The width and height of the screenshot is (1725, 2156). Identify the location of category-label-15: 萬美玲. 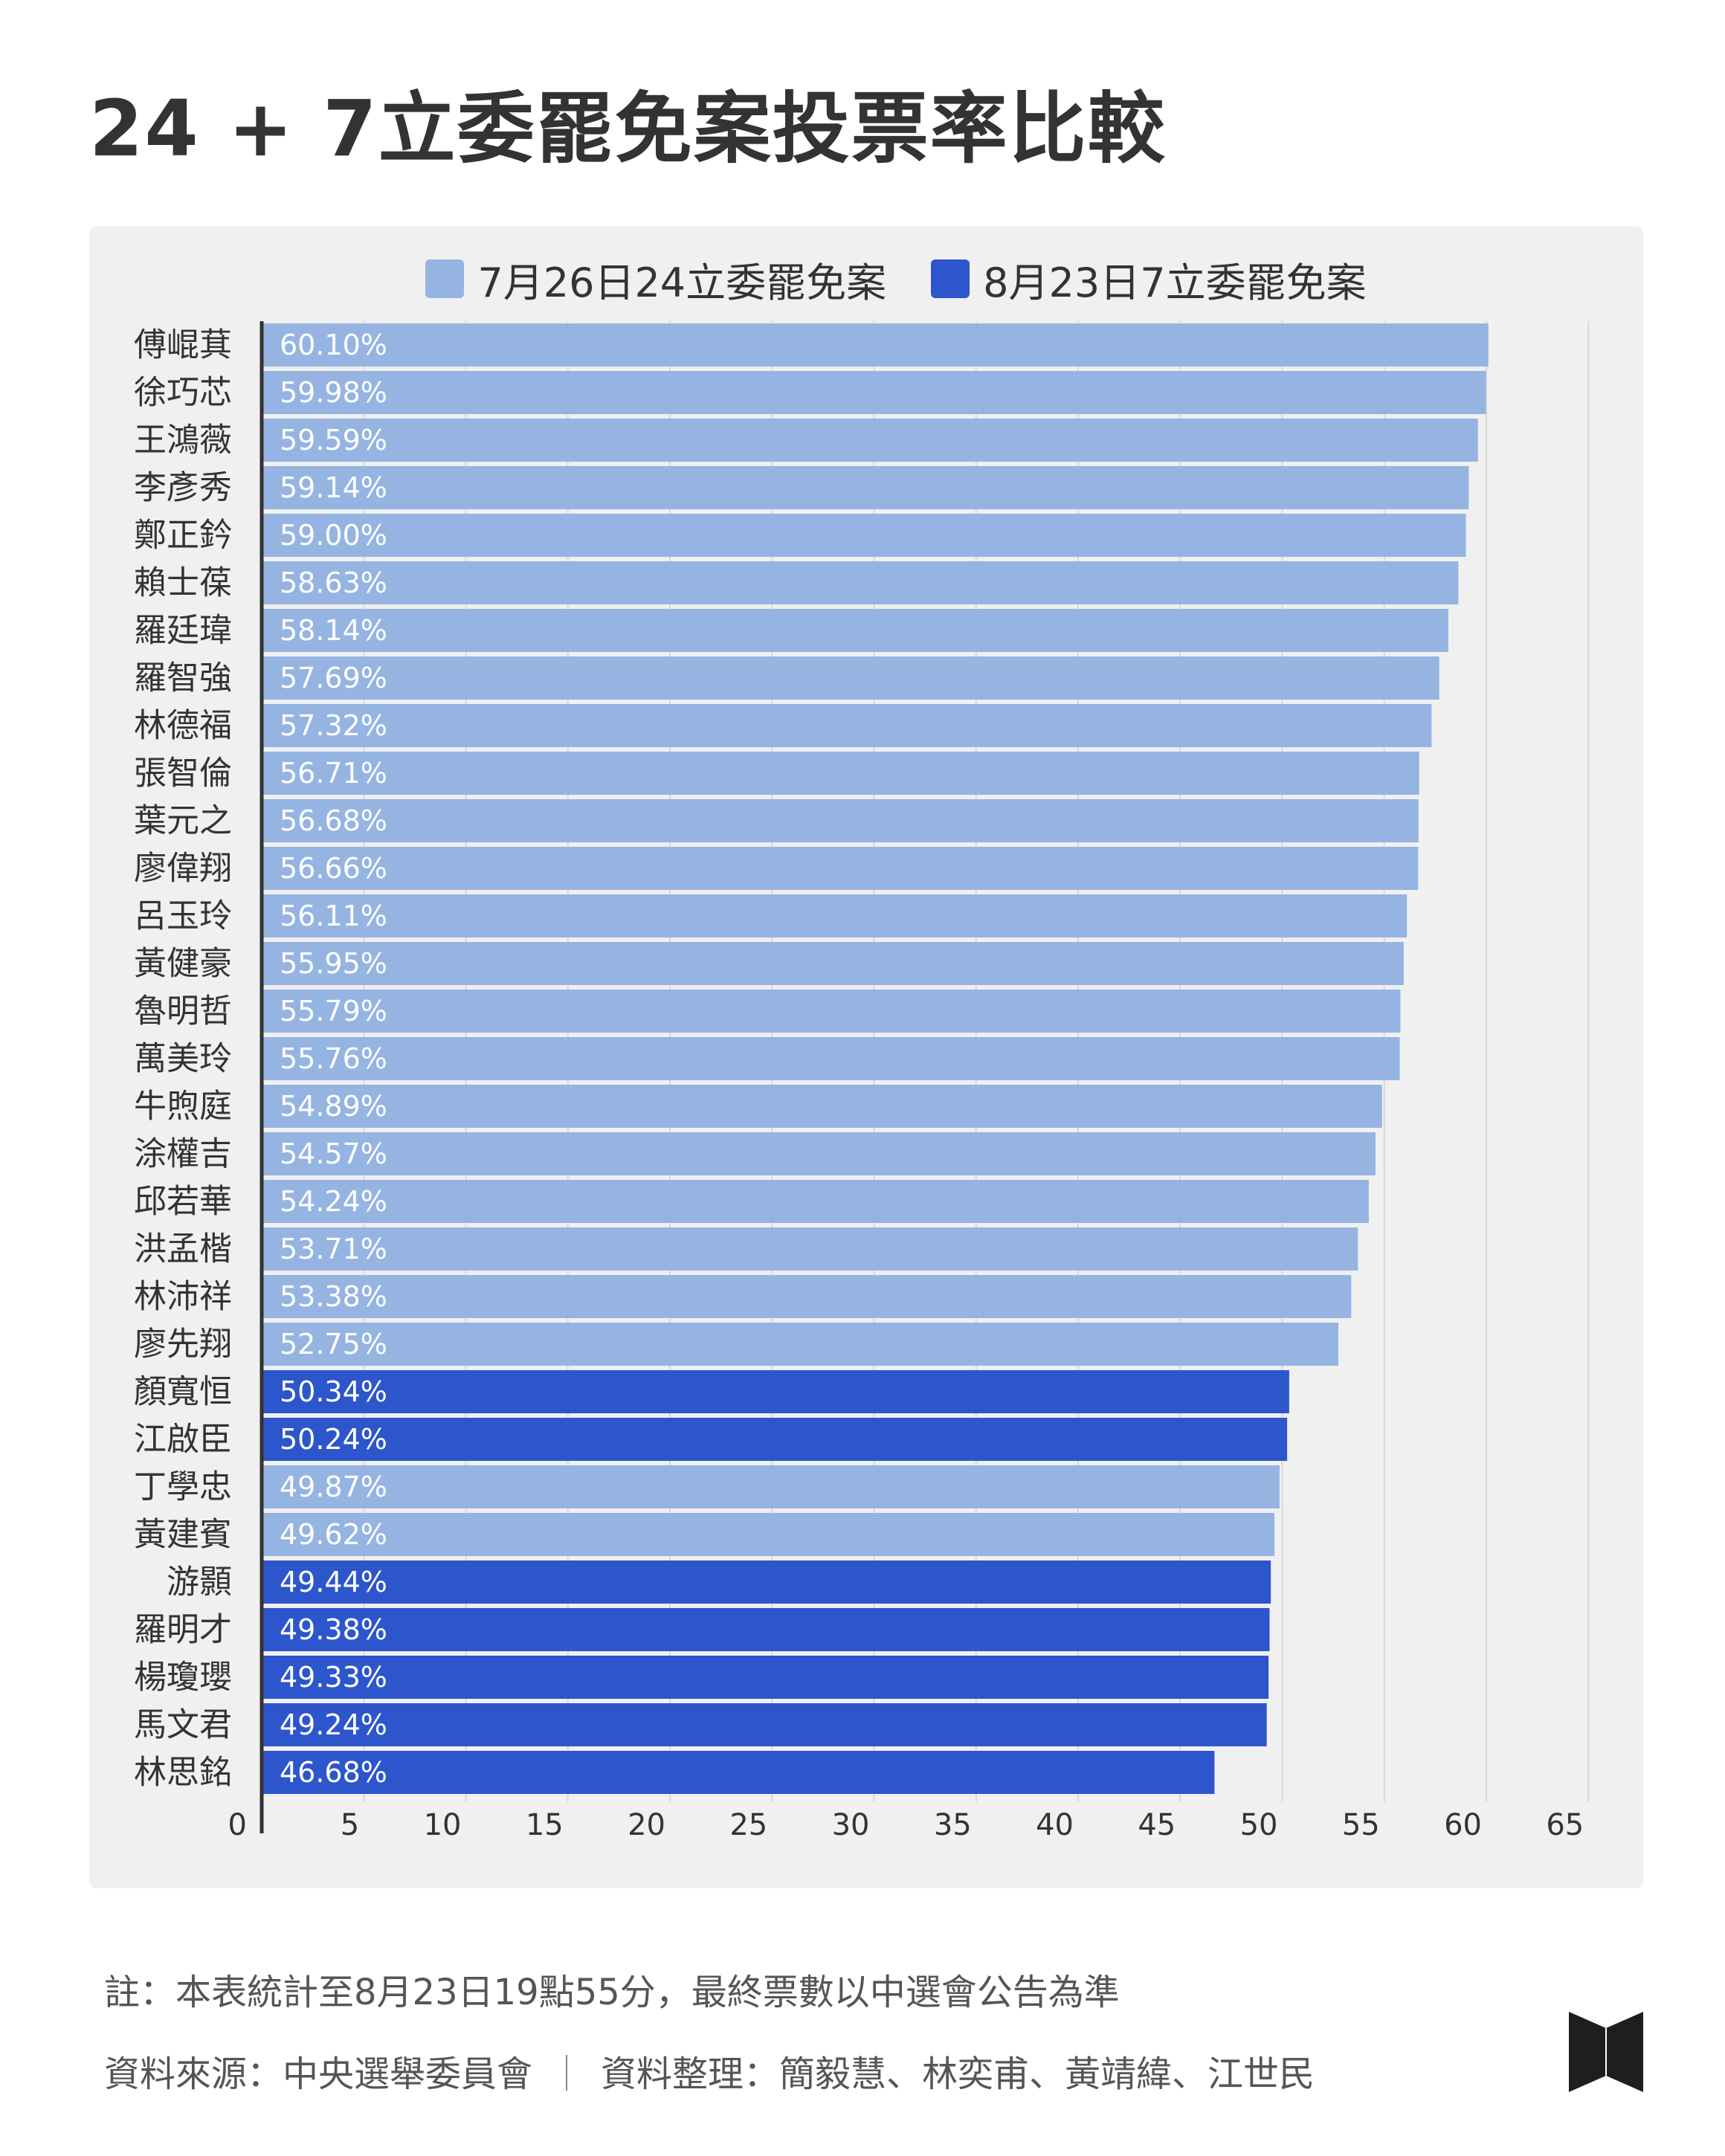
(183, 1059).